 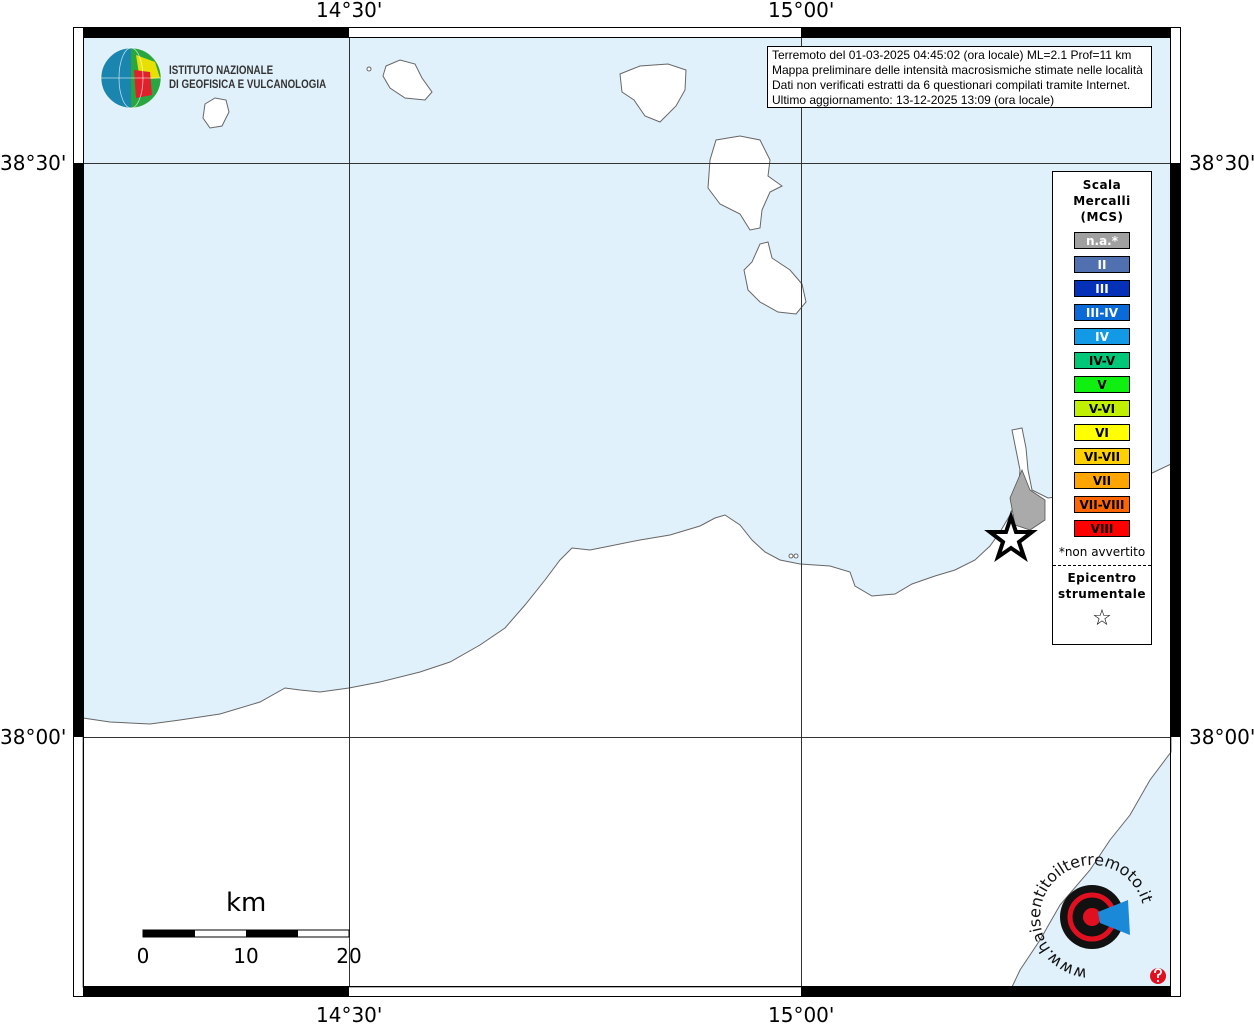 What do you see at coordinates (221, 71) in the screenshot?
I see `ingv-name-line1: ISTITUTO NAZIONALE` at bounding box center [221, 71].